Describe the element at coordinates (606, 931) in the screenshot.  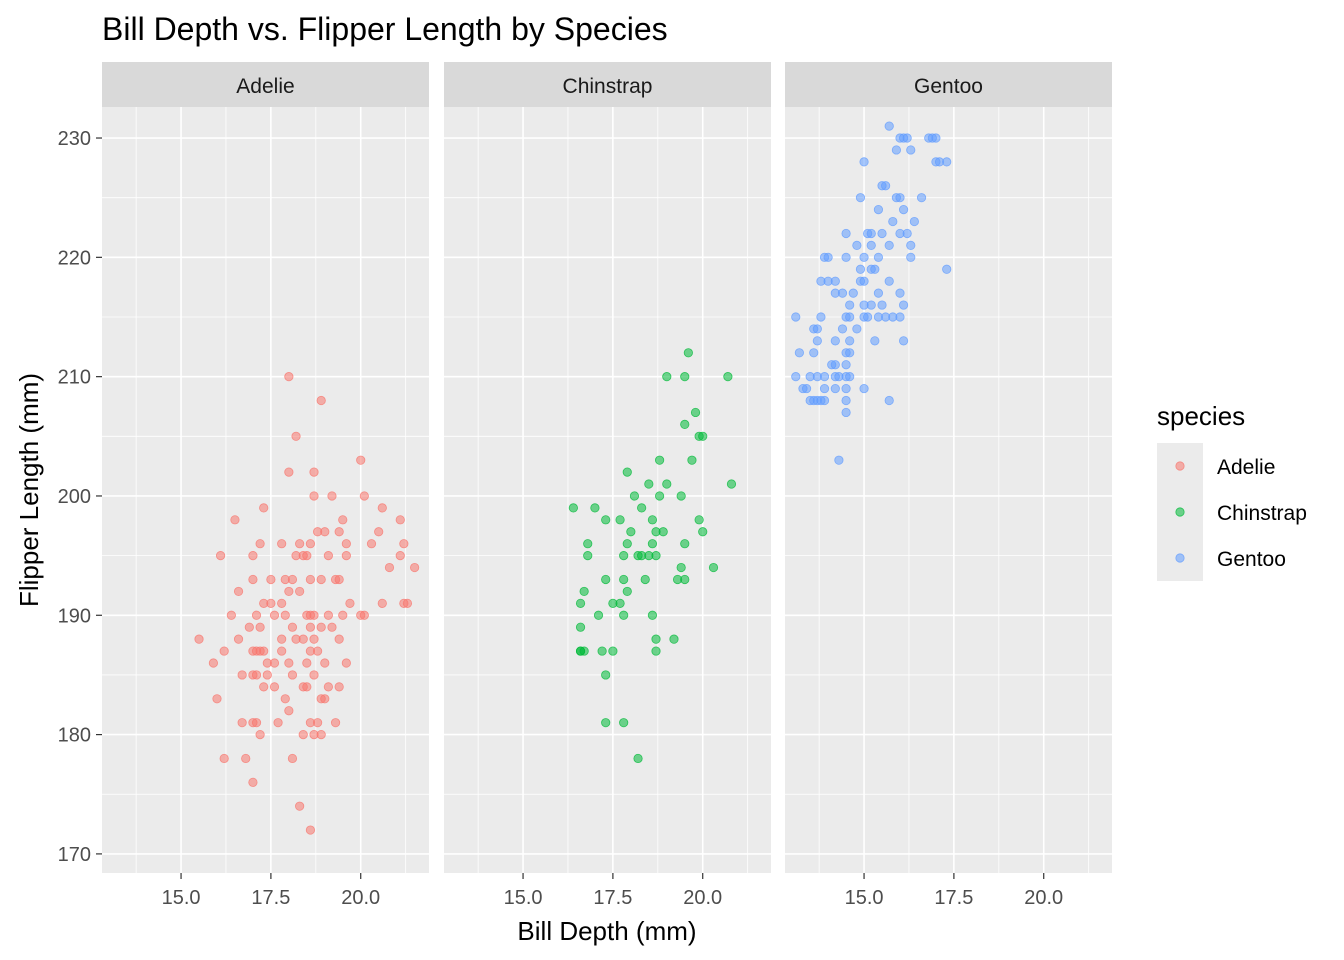
I see `x-axis-title: Bill Depth (mm)` at that location.